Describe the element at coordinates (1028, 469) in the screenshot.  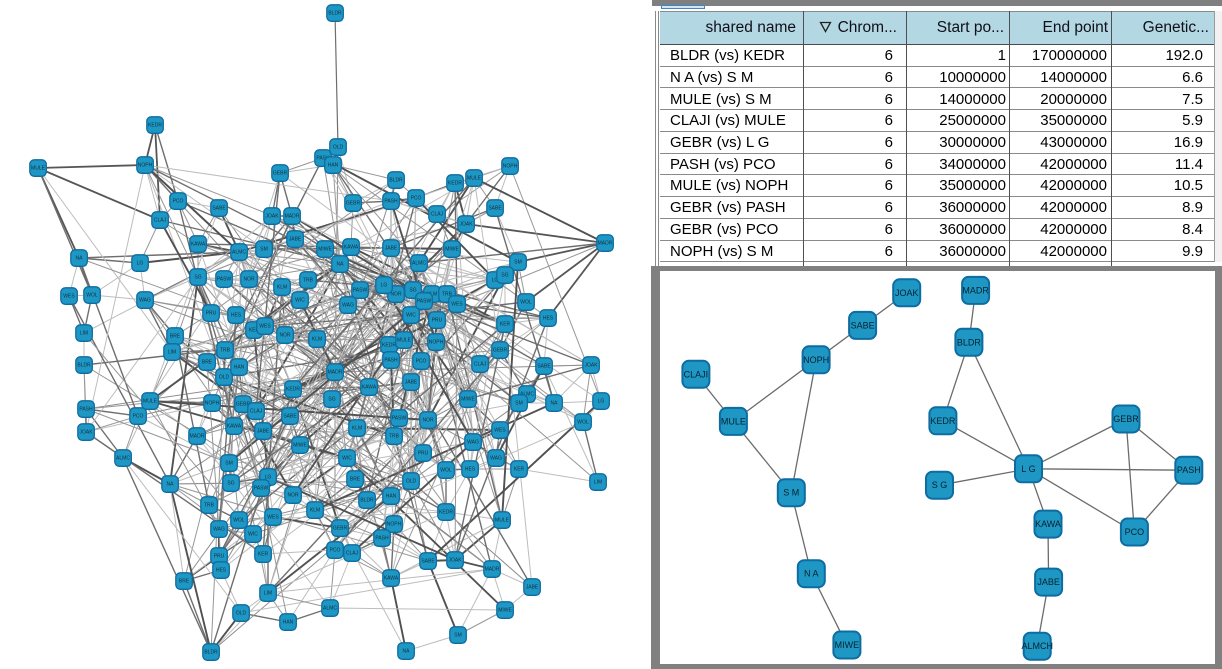
I see `svg-text: L G` at that location.